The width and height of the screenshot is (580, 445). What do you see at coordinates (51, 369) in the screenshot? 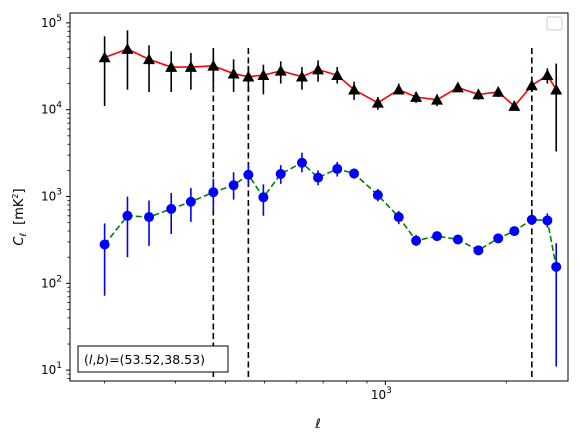
I see `y-tick-label: 10¹` at bounding box center [51, 369].